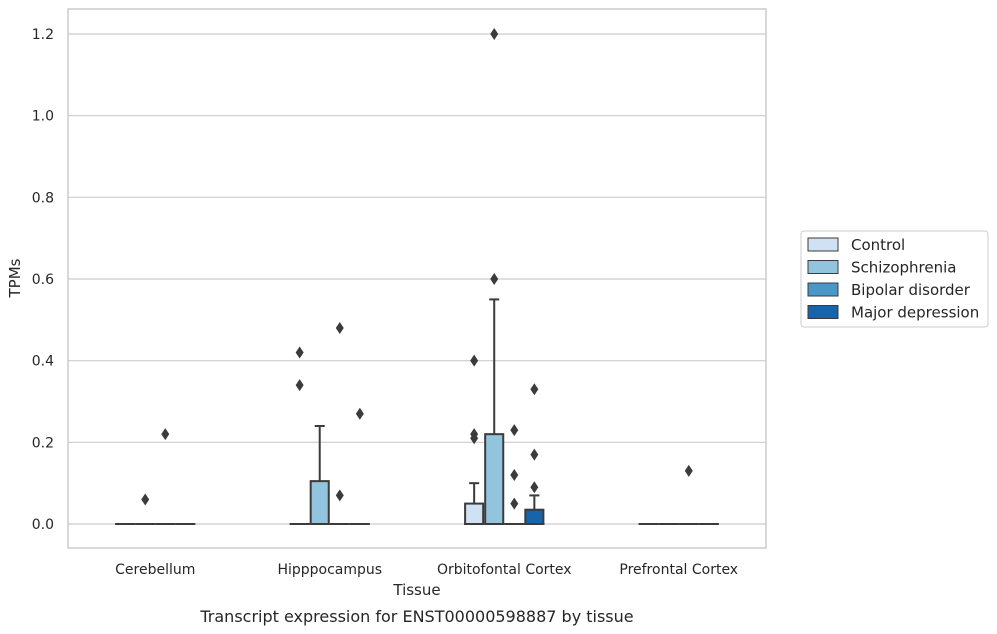 Image resolution: width=997 pixels, height=634 pixels. What do you see at coordinates (43, 35) in the screenshot?
I see `y-tick-label: 1.2` at bounding box center [43, 35].